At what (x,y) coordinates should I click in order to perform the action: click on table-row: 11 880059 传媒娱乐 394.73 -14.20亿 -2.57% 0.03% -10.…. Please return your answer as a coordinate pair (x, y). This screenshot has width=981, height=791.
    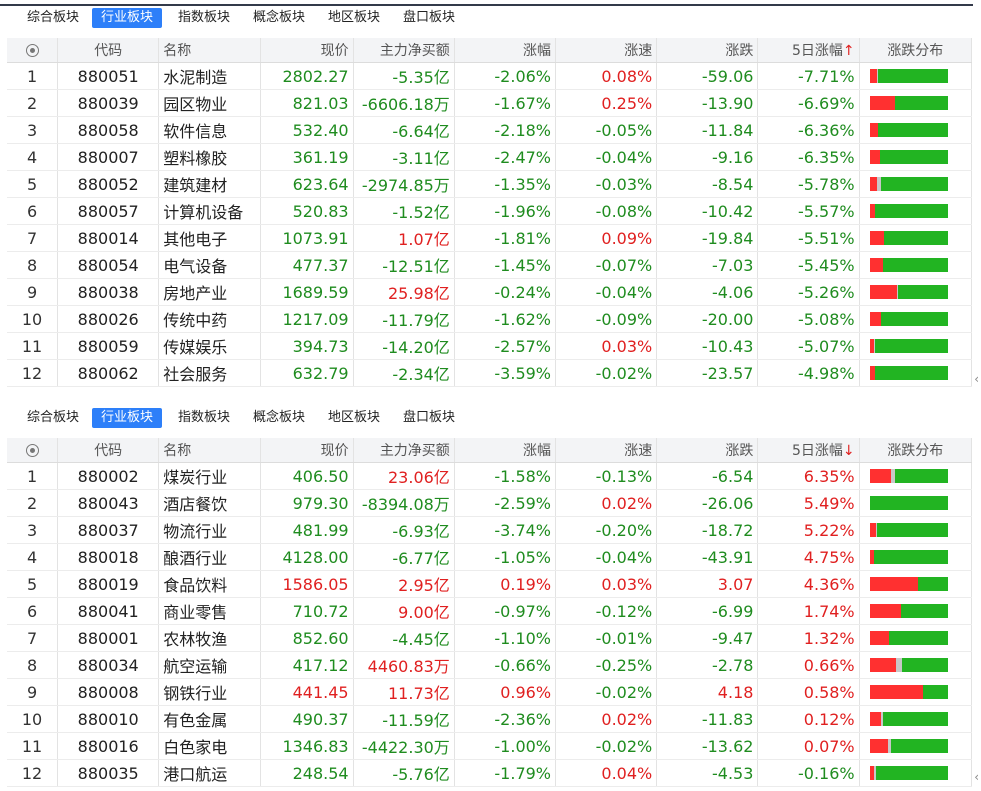
    Looking at the image, I should click on (490, 346).